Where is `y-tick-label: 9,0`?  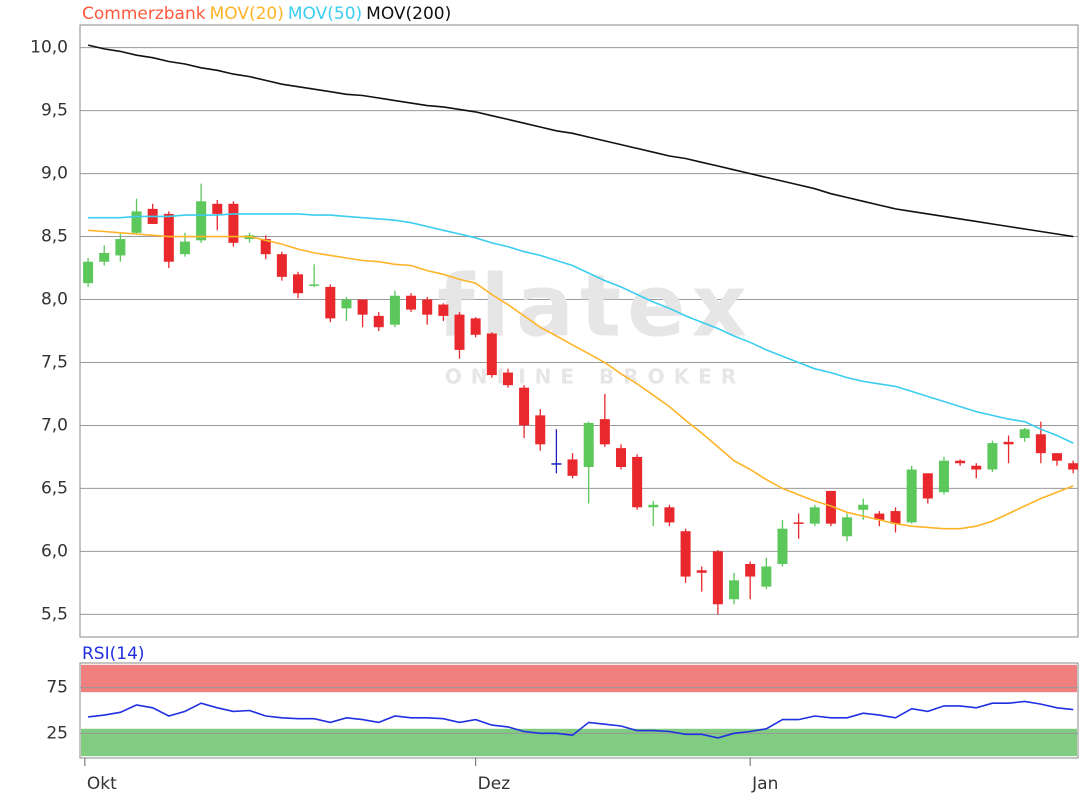 y-tick-label: 9,0 is located at coordinates (54, 174).